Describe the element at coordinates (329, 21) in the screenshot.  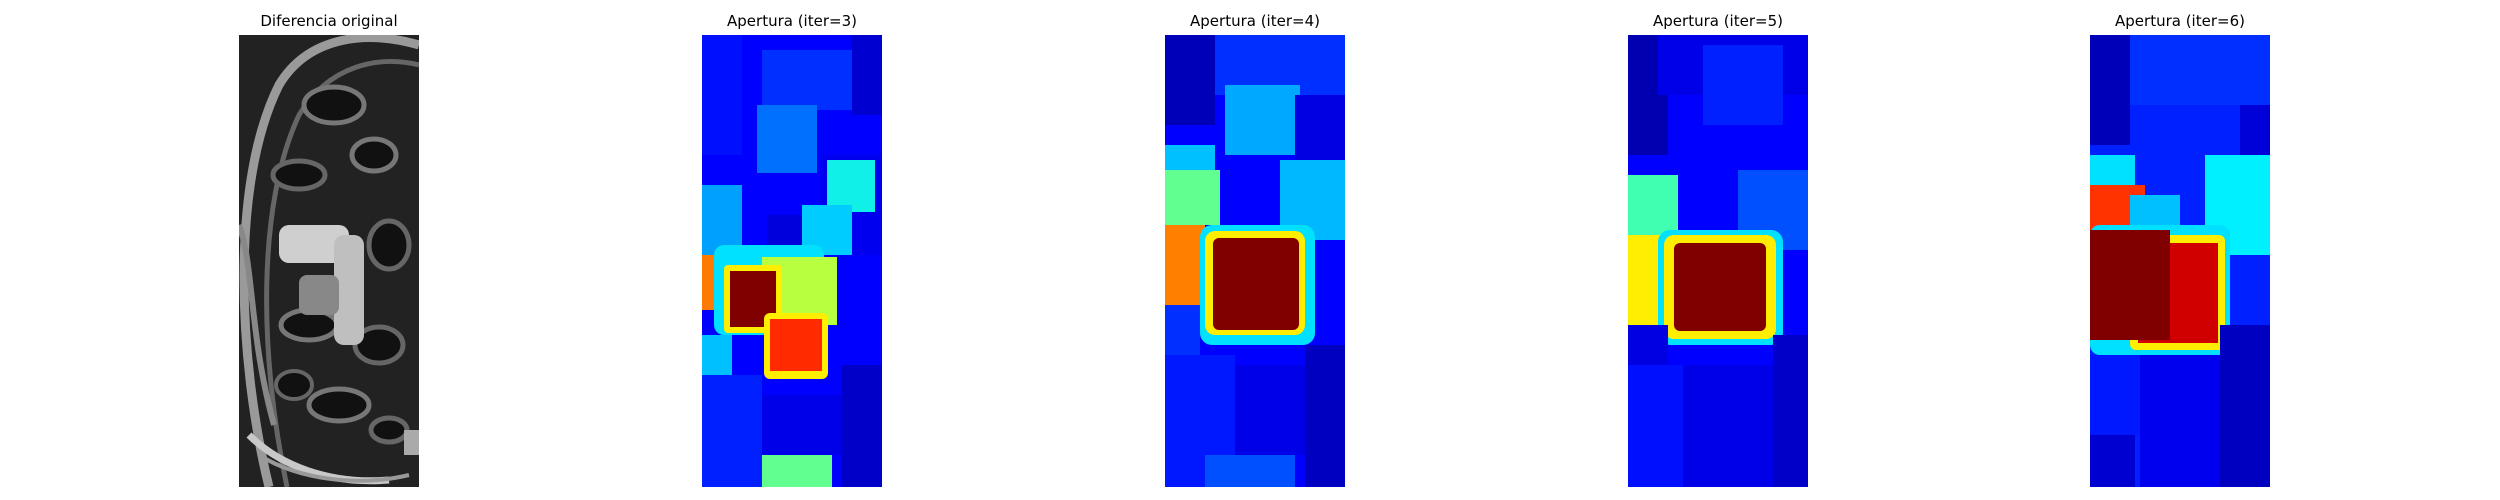
I see `panel-title-original: Diferencia original` at that location.